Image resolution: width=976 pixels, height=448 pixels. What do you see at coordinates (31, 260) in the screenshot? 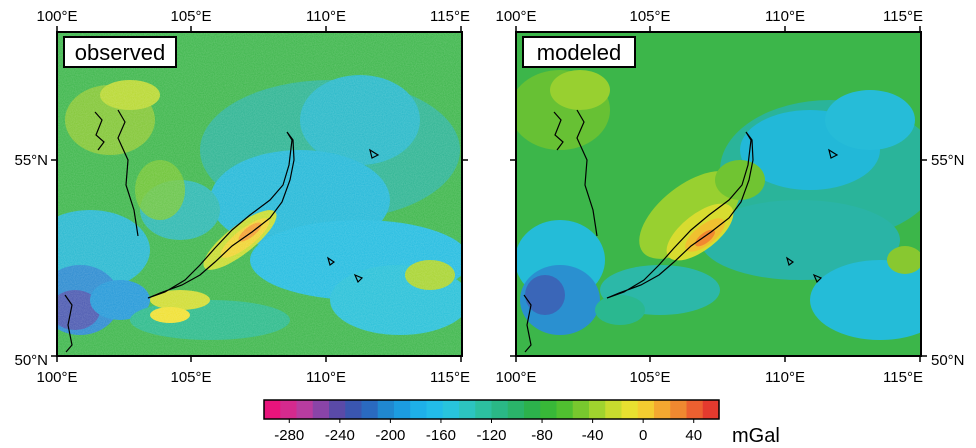
I see `observed-y-ticks: 55°N 50°N` at bounding box center [31, 260].